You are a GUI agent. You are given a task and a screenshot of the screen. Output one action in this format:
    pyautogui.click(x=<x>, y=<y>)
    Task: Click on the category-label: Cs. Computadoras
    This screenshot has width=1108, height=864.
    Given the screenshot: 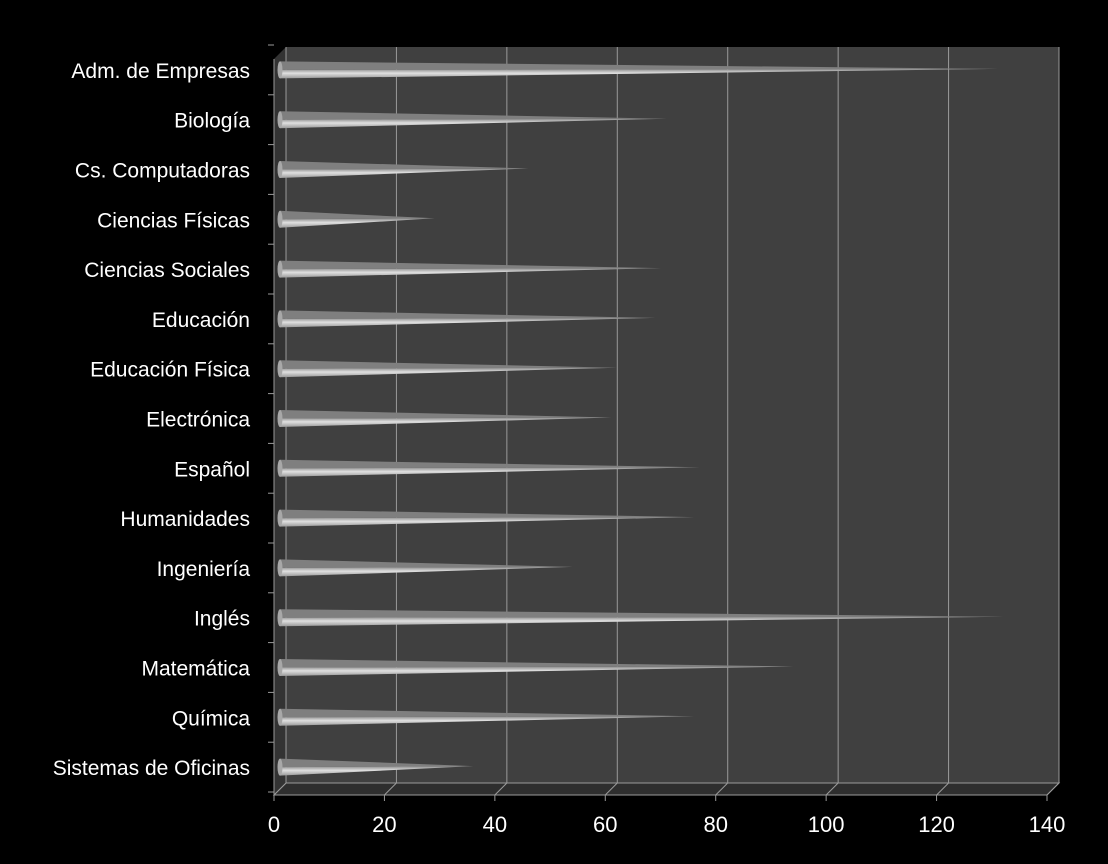 What is the action you would take?
    pyautogui.click(x=162, y=171)
    